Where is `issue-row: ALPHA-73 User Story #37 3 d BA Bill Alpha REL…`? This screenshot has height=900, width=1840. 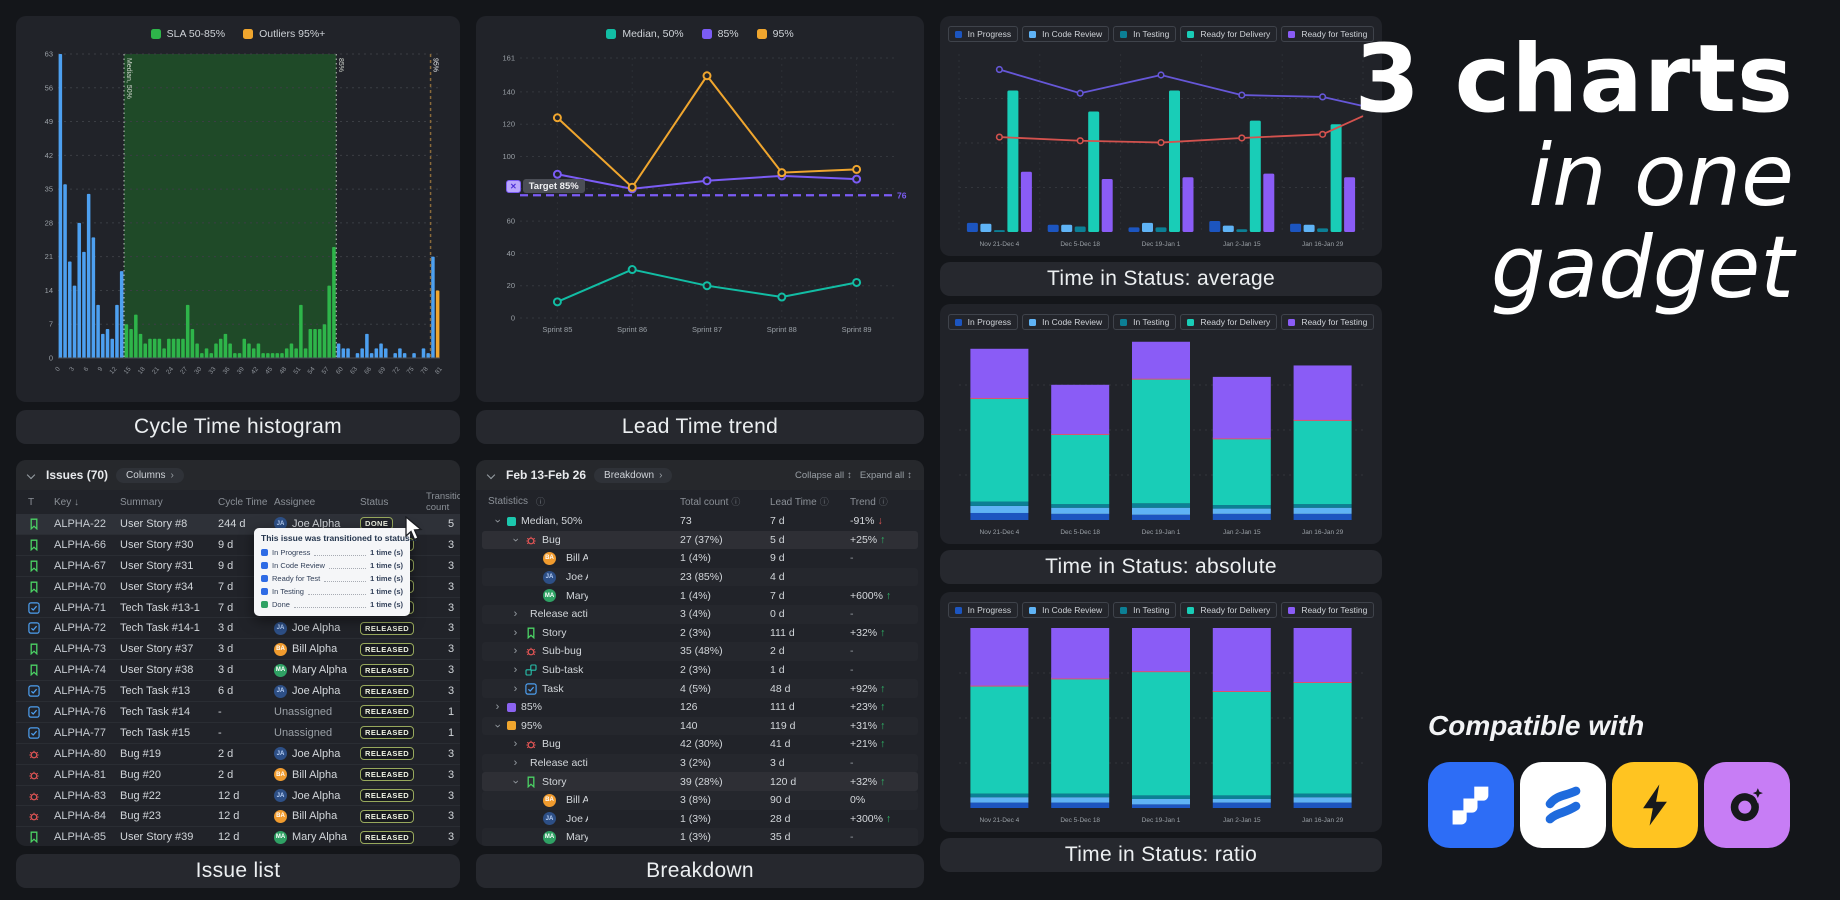
issue-row: ALPHA-73 User Story #37 3 d BA Bill Alpha REL… is located at coordinates (238, 650).